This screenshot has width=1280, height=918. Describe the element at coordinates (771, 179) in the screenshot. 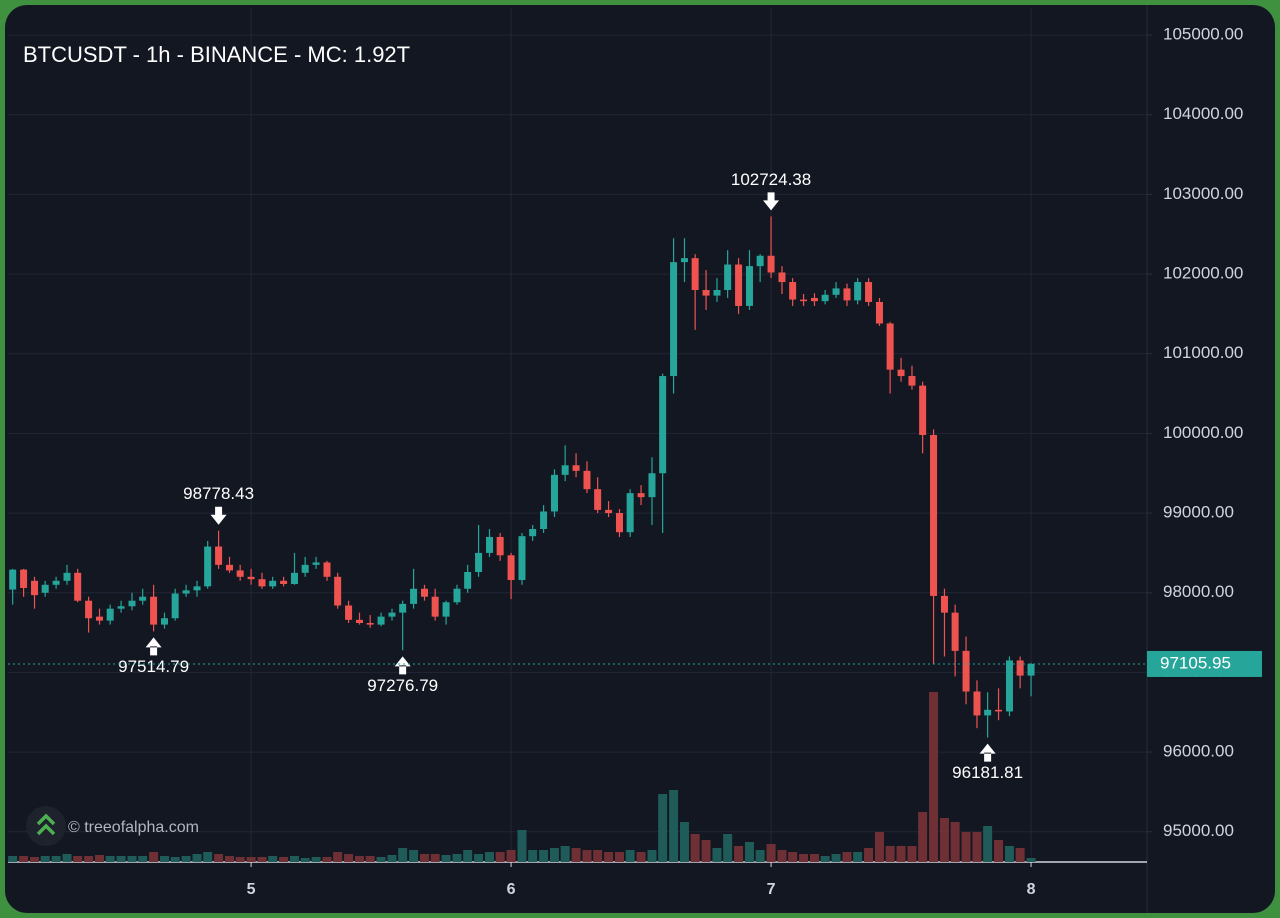

I see `high-label: 102724.38` at that location.